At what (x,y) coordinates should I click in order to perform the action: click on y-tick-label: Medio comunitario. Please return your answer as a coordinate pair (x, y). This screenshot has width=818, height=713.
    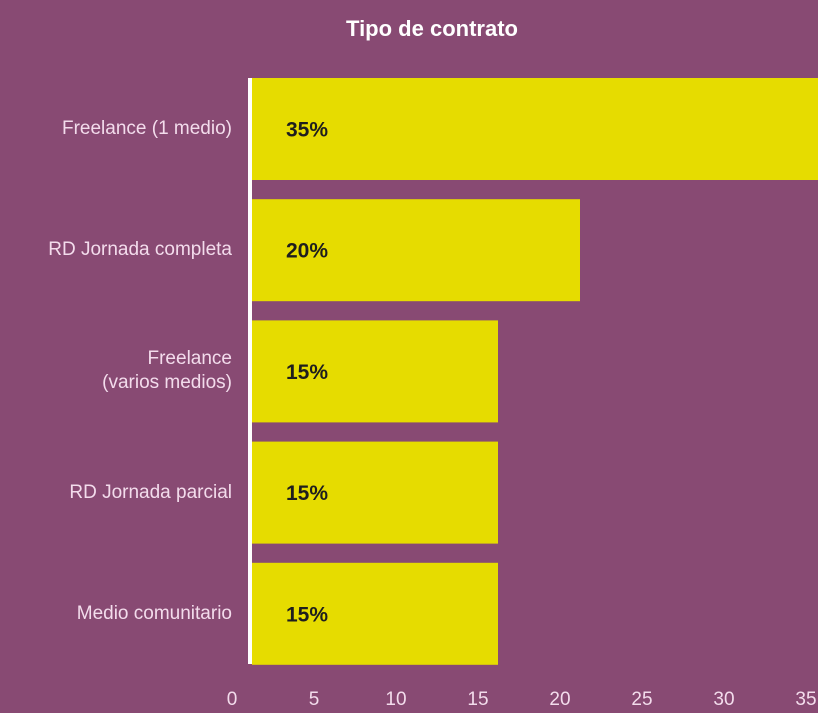
    Looking at the image, I should click on (154, 613).